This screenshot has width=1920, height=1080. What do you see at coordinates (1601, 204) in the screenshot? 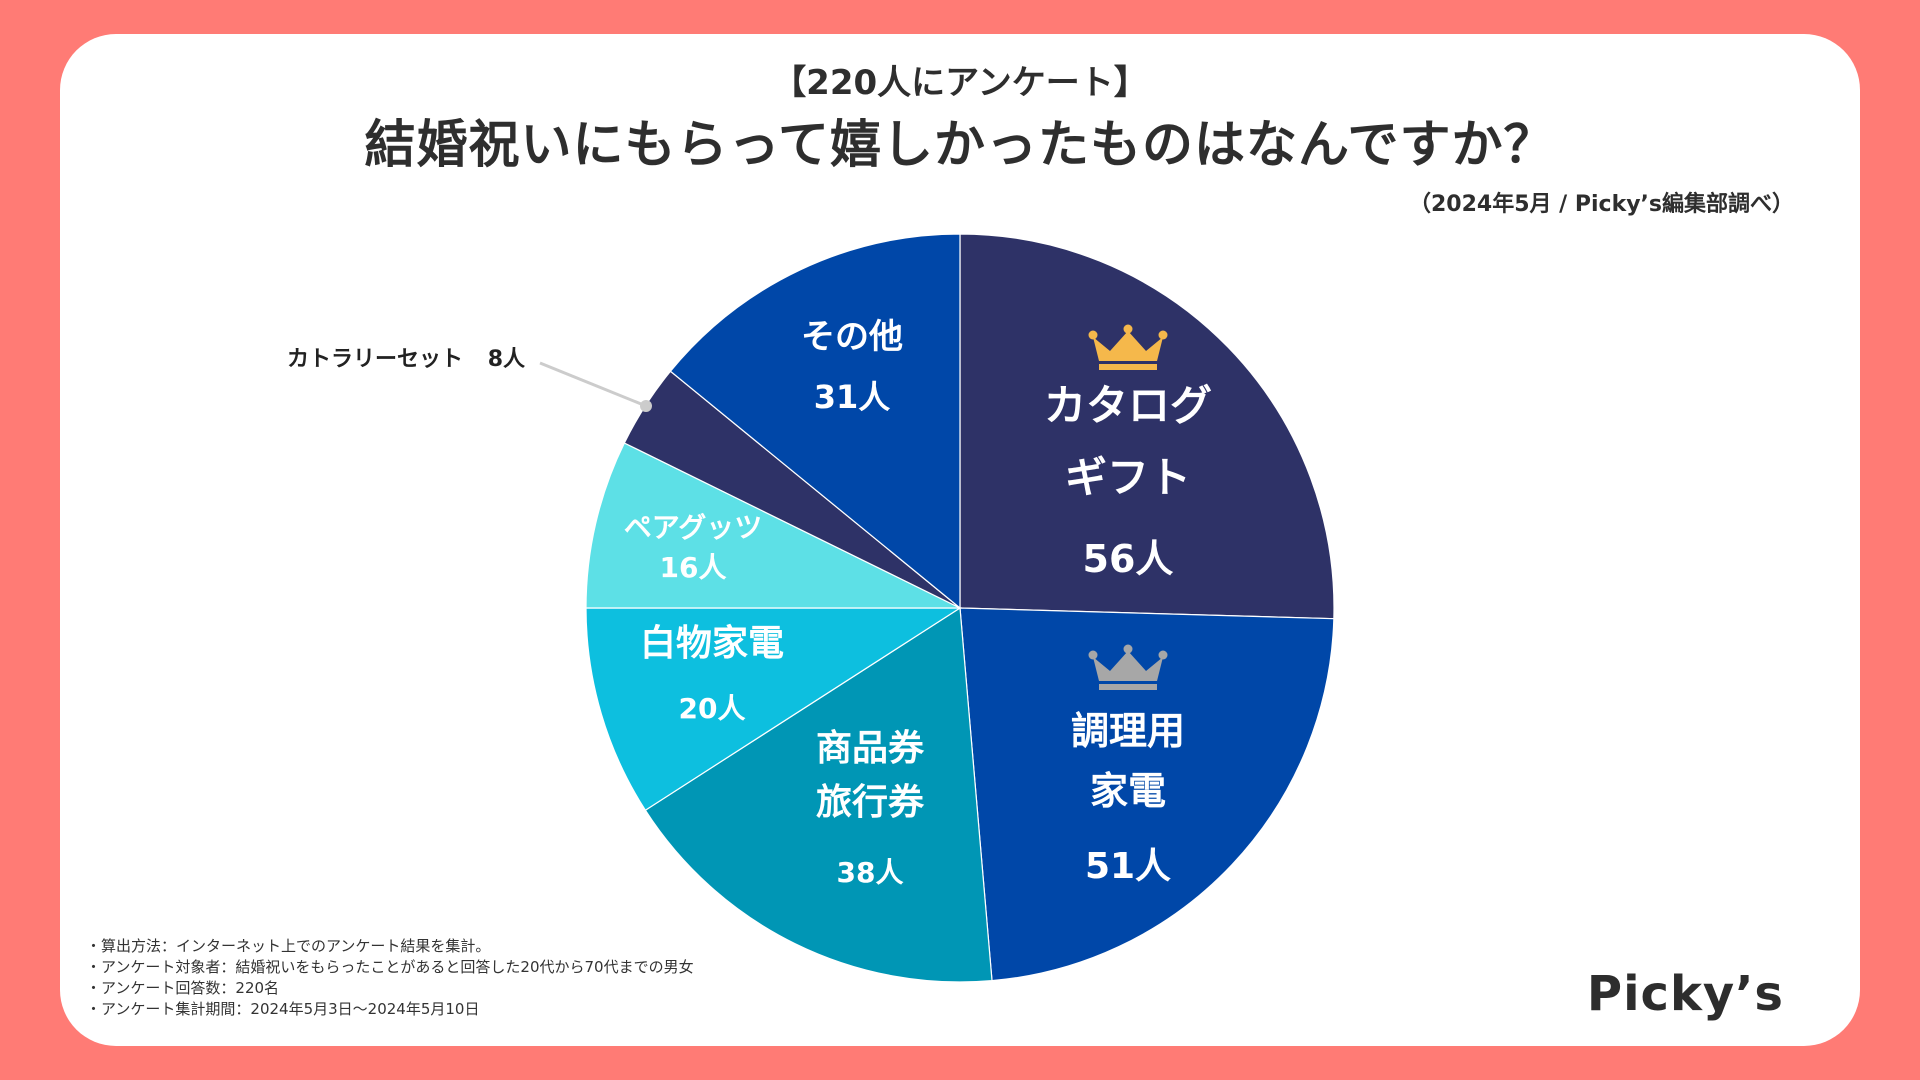
I see `source-note: （2024年5月 / Picky’s編集部調べ）` at bounding box center [1601, 204].